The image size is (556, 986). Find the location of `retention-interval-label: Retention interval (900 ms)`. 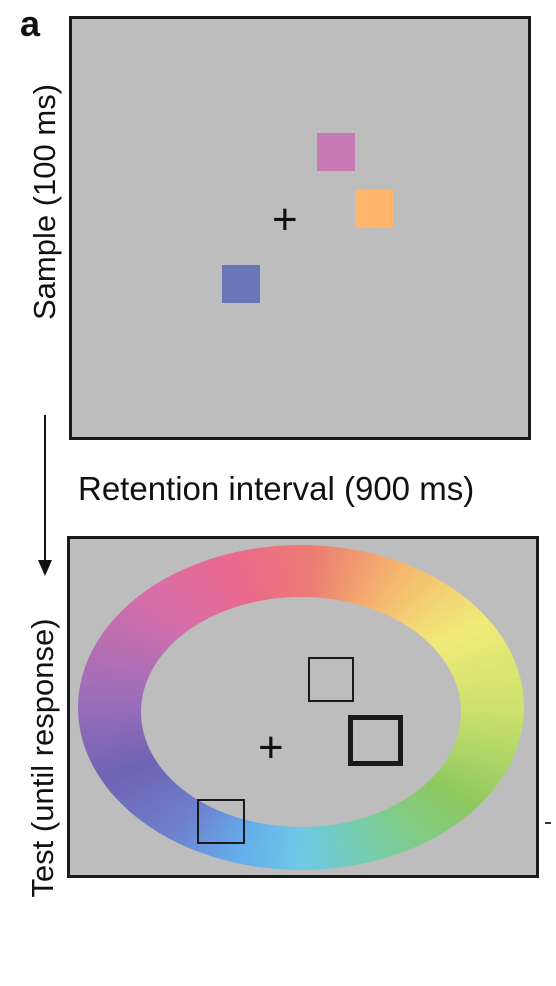

retention-interval-label: Retention interval (900 ms) is located at coordinates (276, 488).